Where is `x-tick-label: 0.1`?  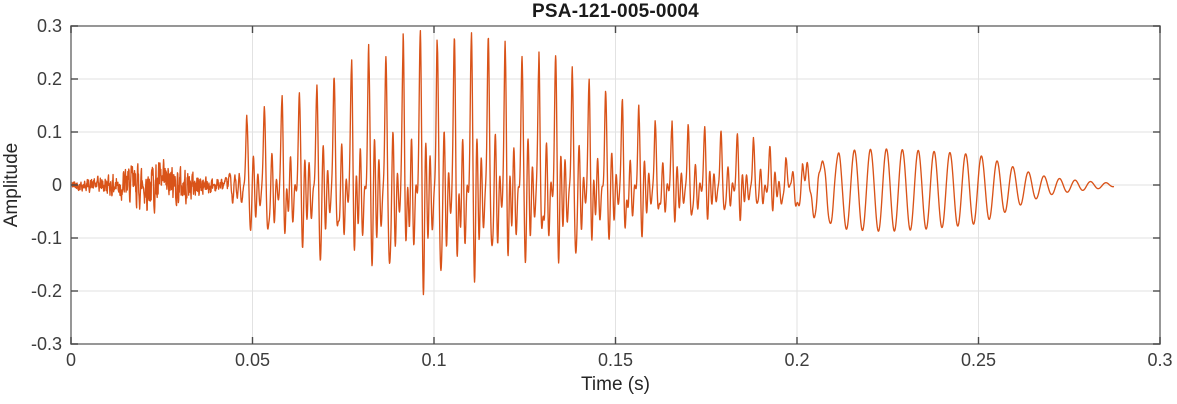
x-tick-label: 0.1 is located at coordinates (434, 360).